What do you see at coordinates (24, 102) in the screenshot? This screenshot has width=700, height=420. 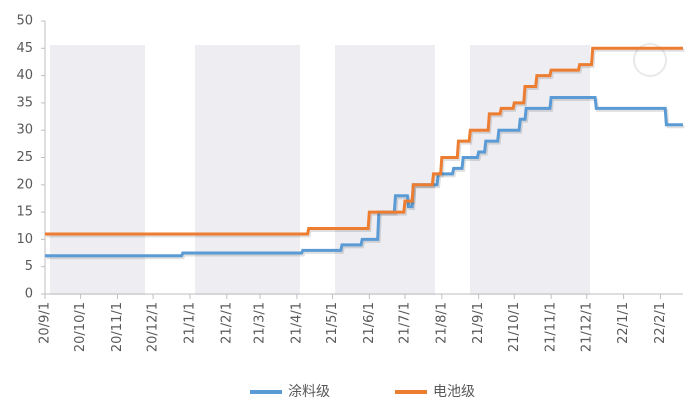 I see `y-tick-label: 35` at bounding box center [24, 102].